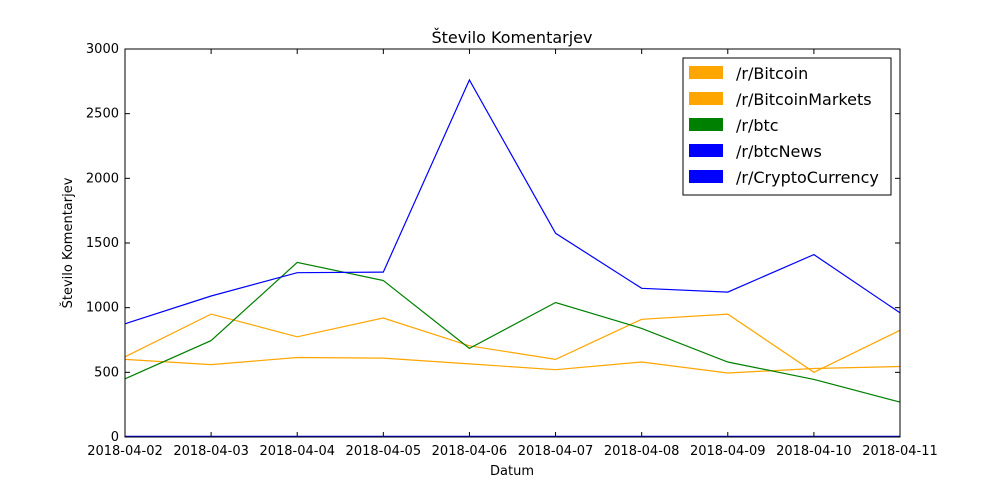 The width and height of the screenshot is (1000, 500). Describe the element at coordinates (211, 451) in the screenshot. I see `x-tick-label: 2018-04-03` at that location.